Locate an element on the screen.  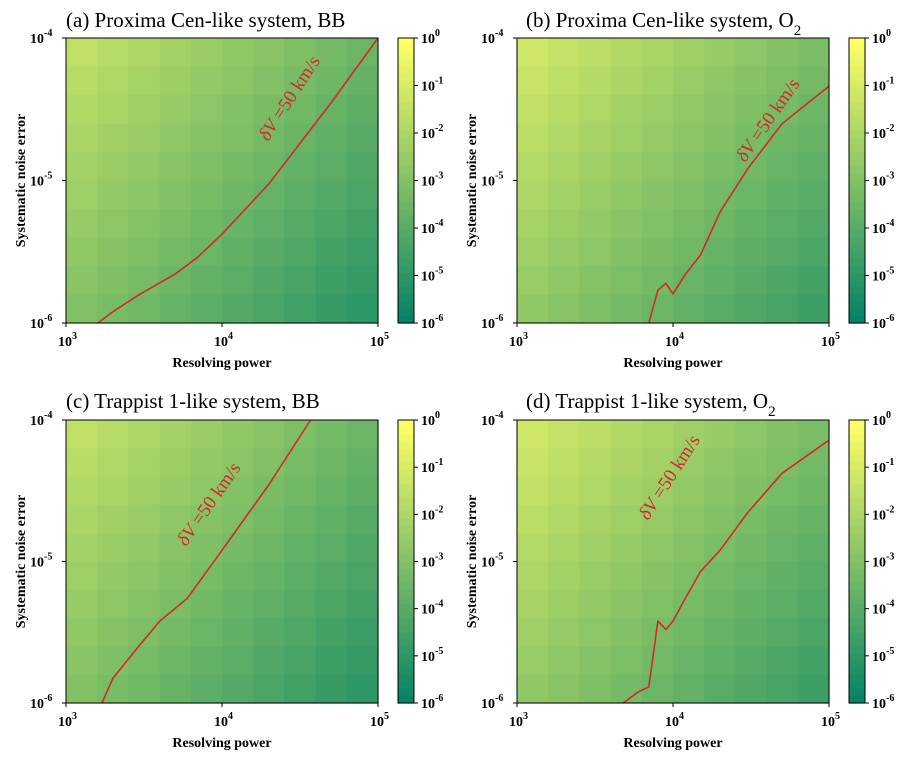
y-tick-label: 10⁻⁴ is located at coordinates (492, 419).